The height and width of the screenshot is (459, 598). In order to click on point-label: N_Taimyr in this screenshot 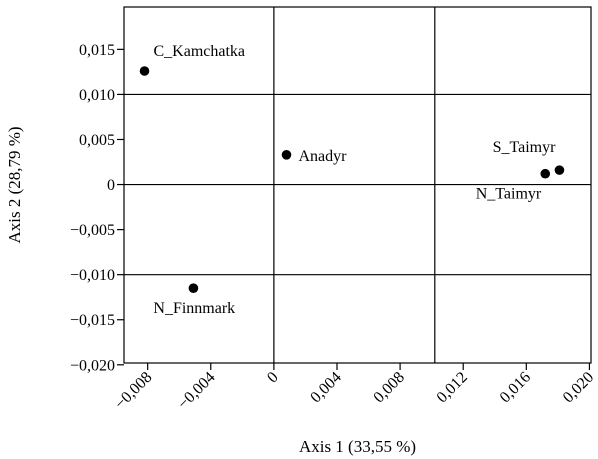, I will do `click(509, 194)`.